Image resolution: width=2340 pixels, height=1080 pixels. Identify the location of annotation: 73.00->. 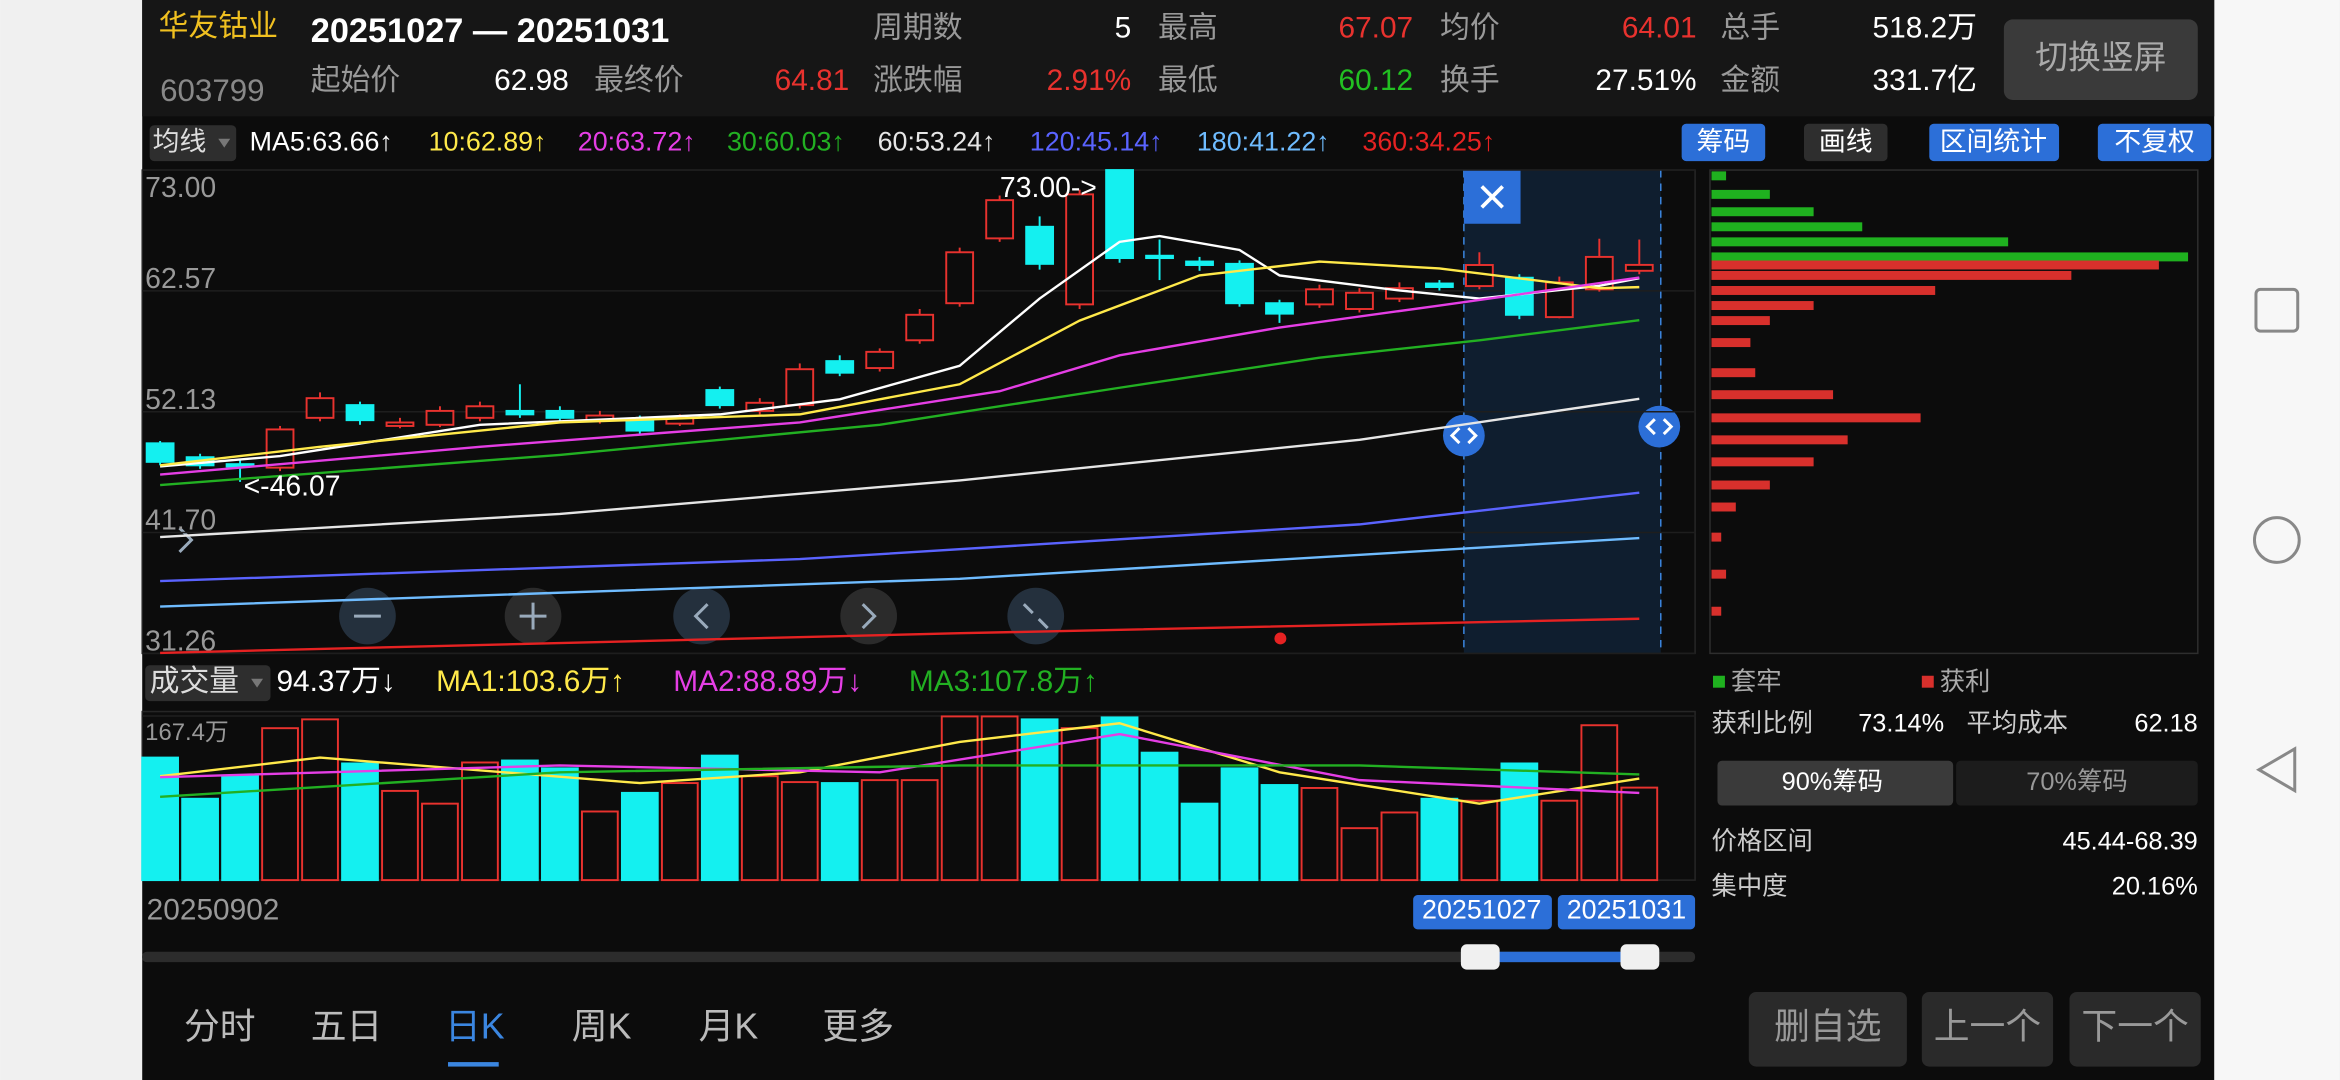
(1048, 188).